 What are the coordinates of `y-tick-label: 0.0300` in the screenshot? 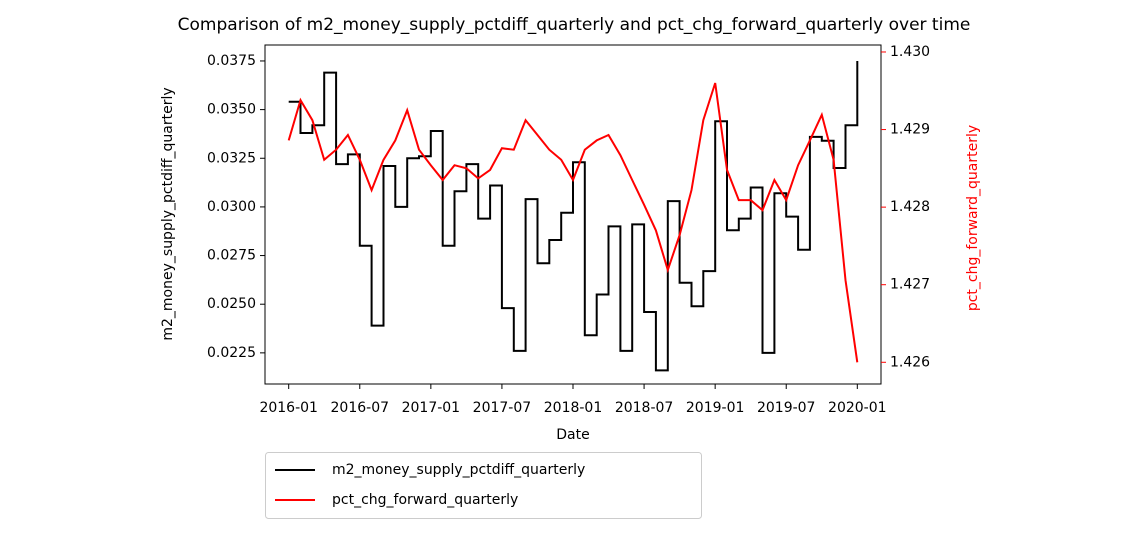 It's located at (231, 207).